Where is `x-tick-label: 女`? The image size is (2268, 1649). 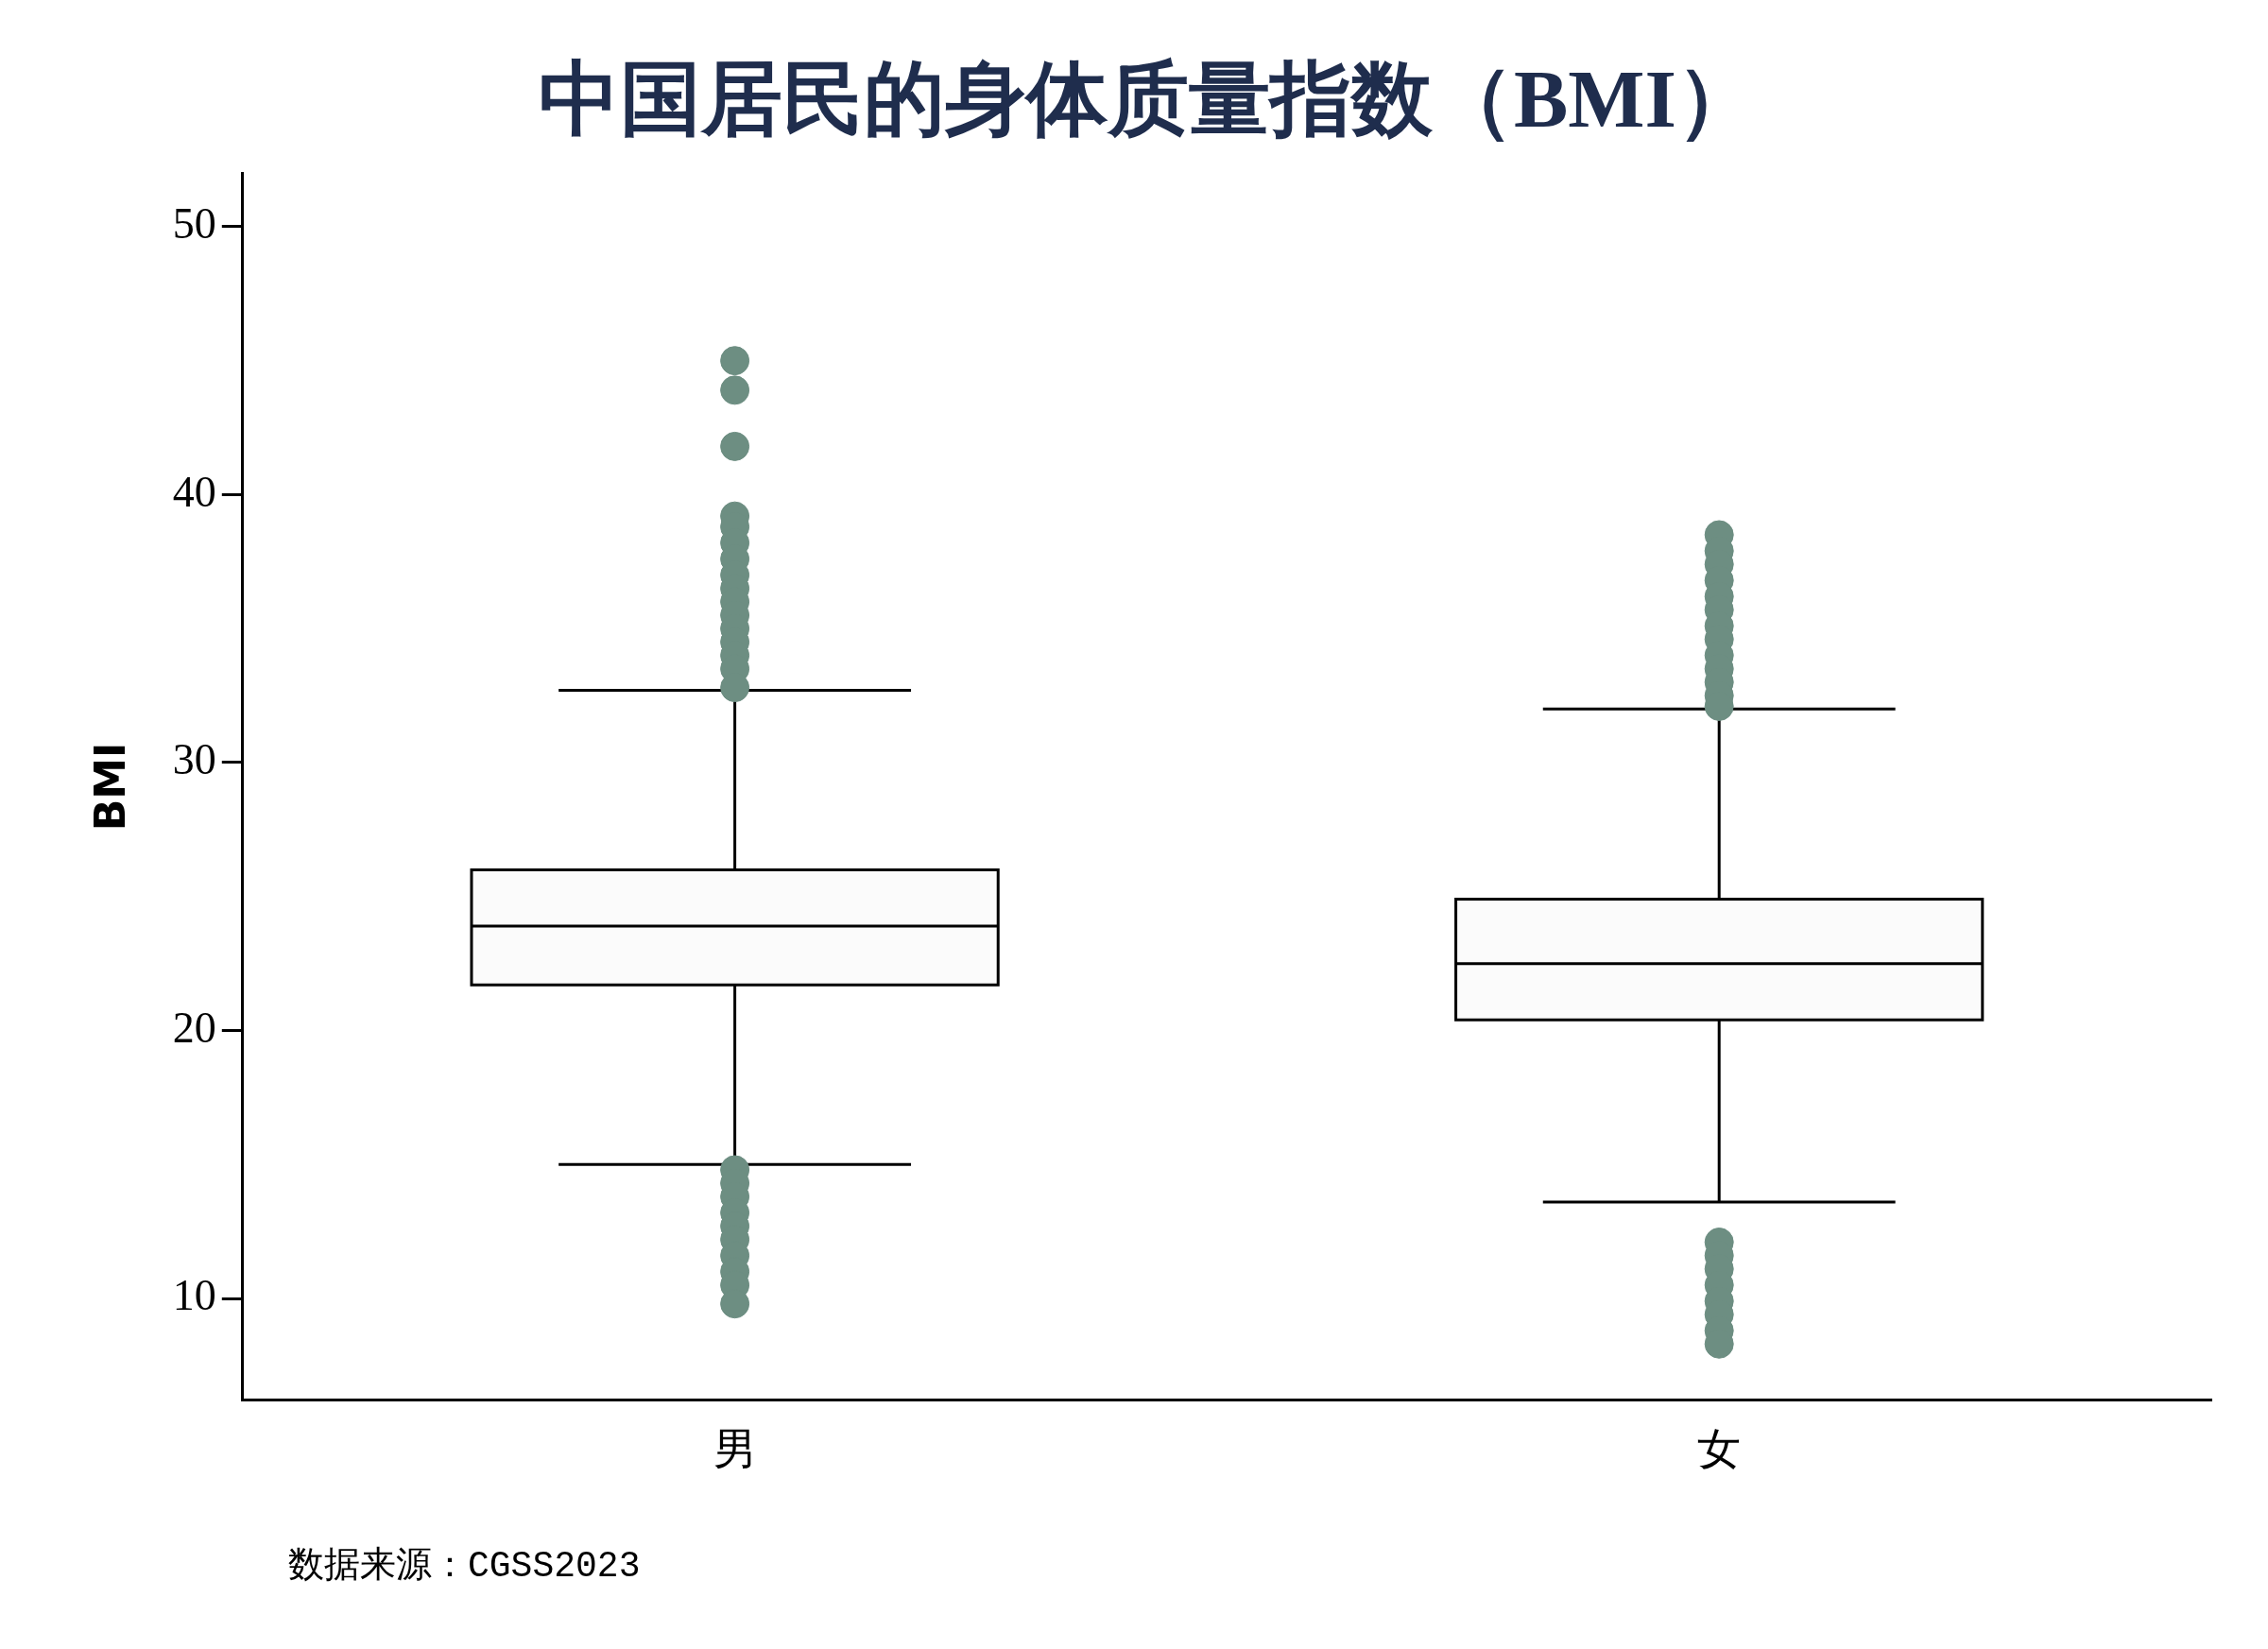
x-tick-label: 女 is located at coordinates (1719, 1449).